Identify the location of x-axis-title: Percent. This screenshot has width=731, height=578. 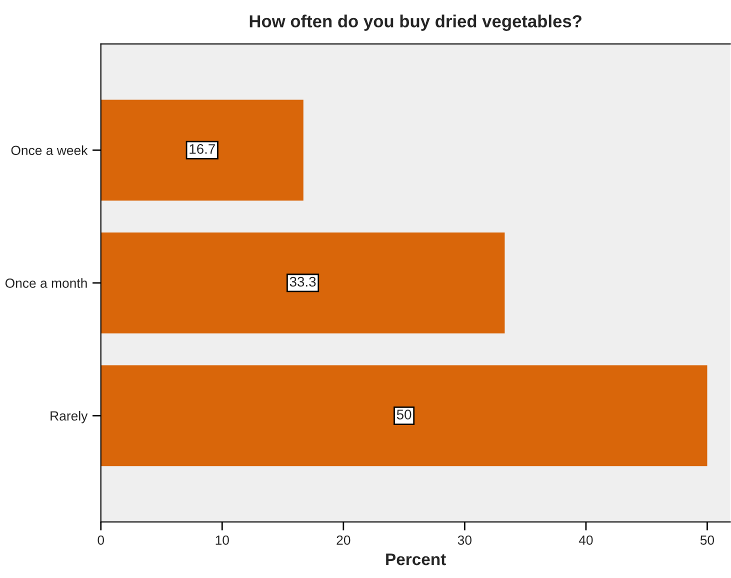
(416, 560).